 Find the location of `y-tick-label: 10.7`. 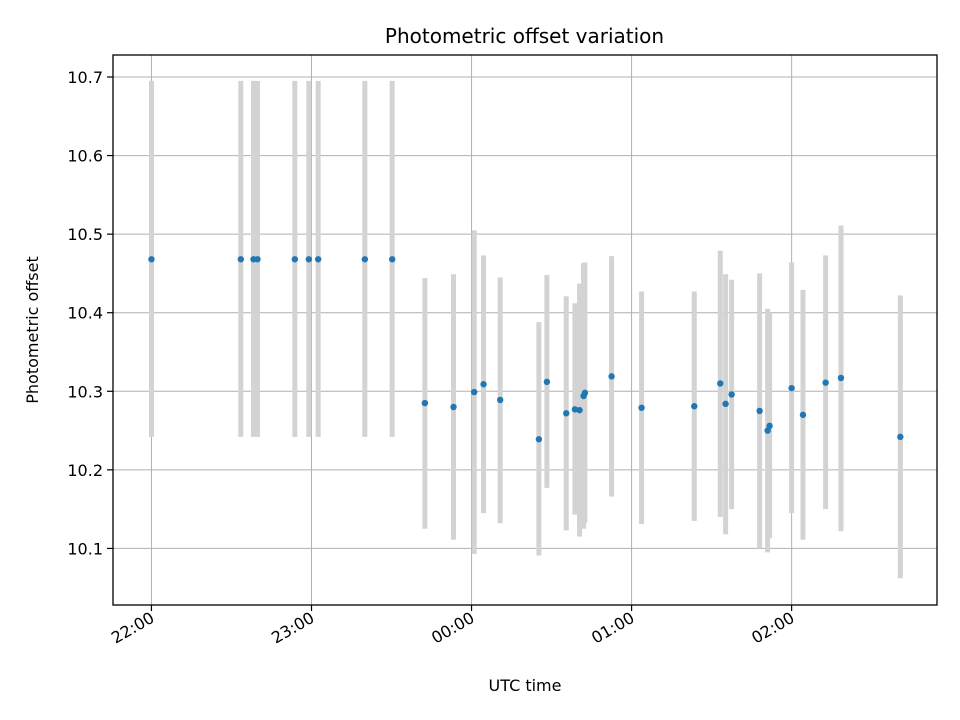

y-tick-label: 10.7 is located at coordinates (85, 77).